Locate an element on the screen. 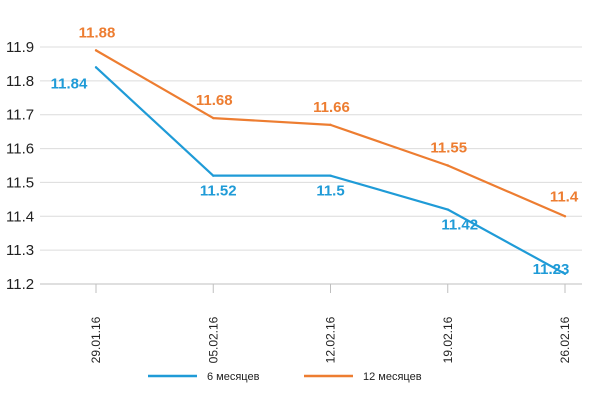  y-axis-ticks: 11.2 11.3 11.4 11.5 11.6 11.7 11.8 11.9 is located at coordinates (20, 166).